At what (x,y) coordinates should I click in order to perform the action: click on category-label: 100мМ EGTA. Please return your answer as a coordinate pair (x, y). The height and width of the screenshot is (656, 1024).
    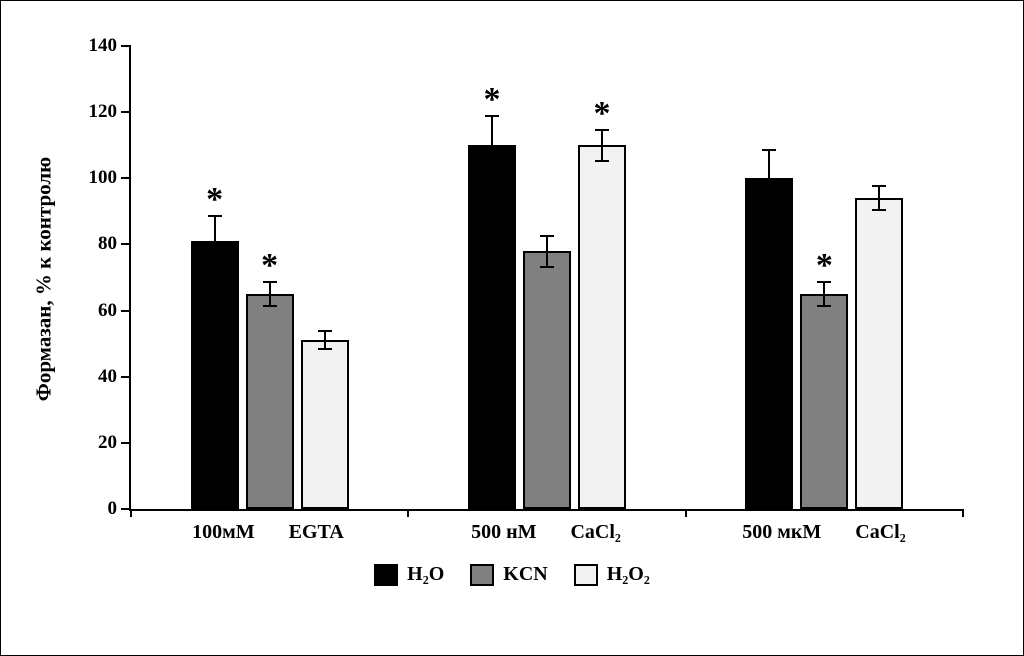
    Looking at the image, I should click on (268, 532).